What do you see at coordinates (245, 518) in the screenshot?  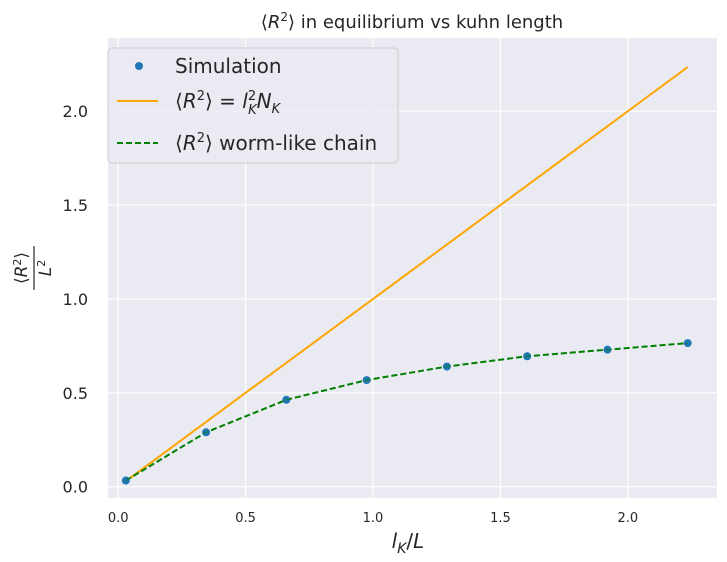 I see `x-tick-label: 0.5` at bounding box center [245, 518].